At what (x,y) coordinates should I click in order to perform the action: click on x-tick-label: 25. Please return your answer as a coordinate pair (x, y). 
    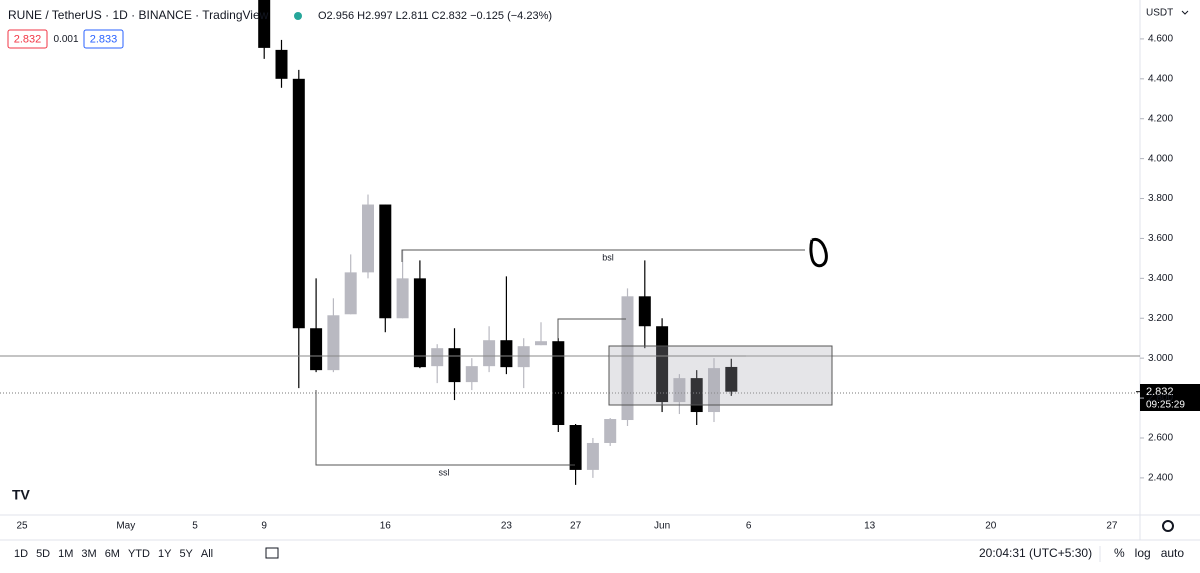
    Looking at the image, I should click on (22, 526).